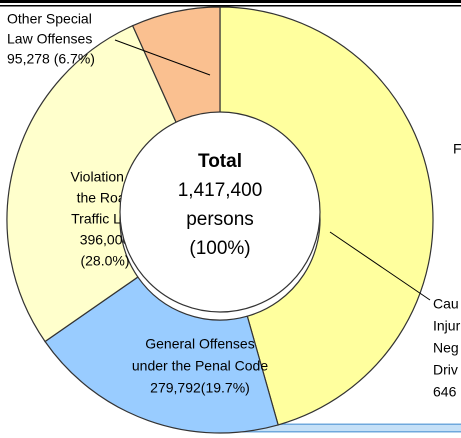 The width and height of the screenshot is (461, 438). What do you see at coordinates (104, 177) in the screenshot?
I see `segment-label: Violation of` at bounding box center [104, 177].